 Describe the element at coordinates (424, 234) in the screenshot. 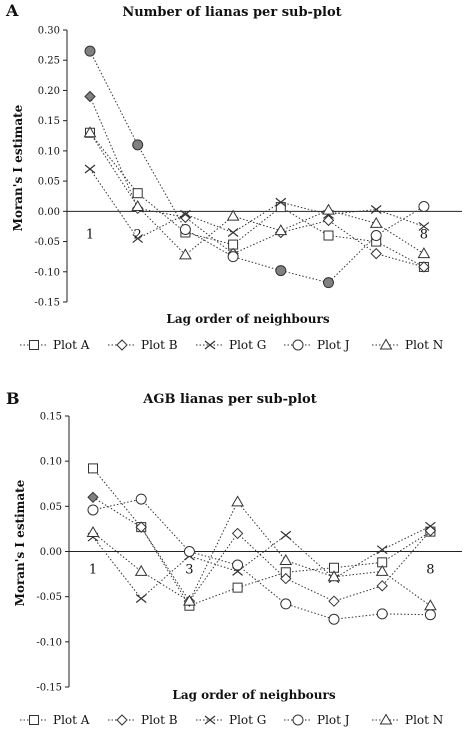

I see `panel-a-x-tick-label: 8` at that location.